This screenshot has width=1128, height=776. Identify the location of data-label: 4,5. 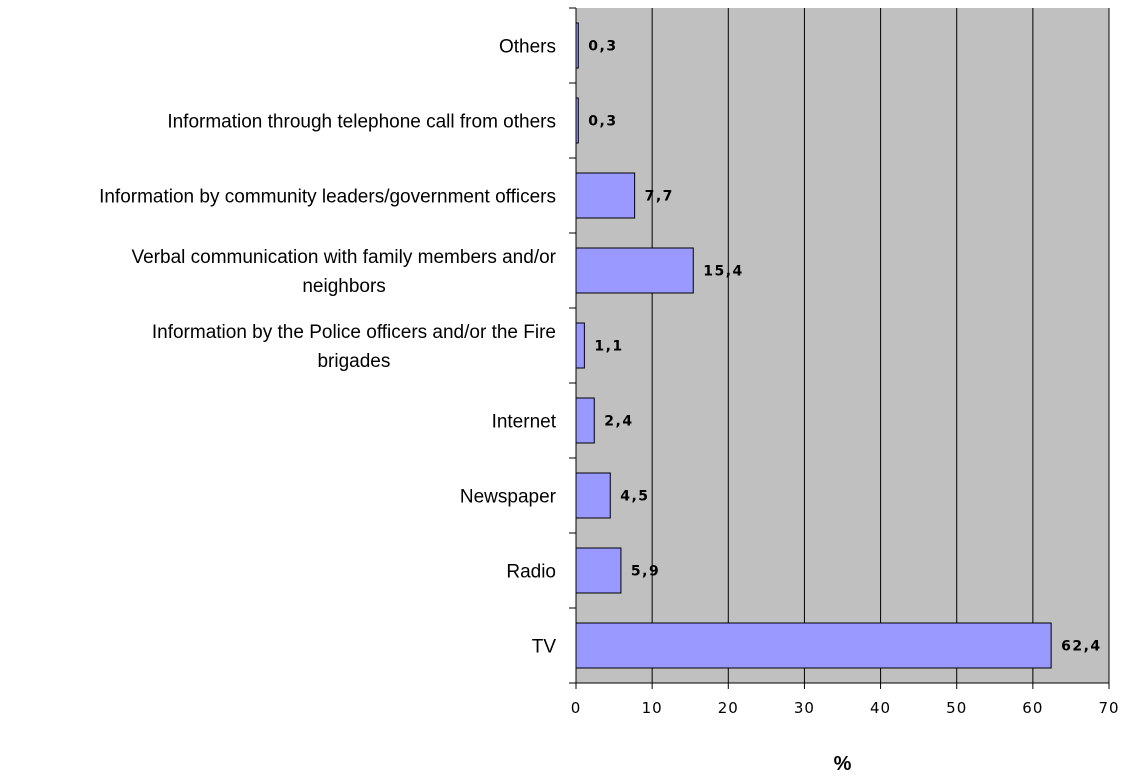
(634, 497).